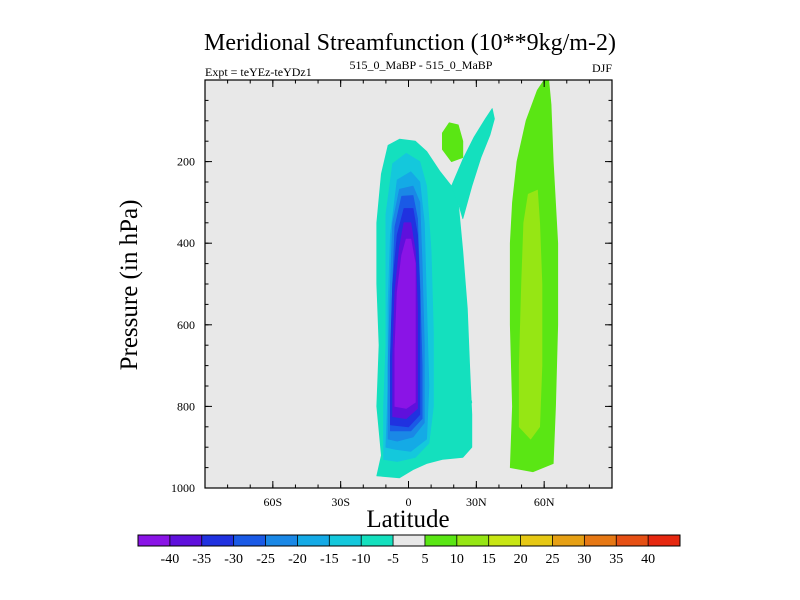 Image resolution: width=800 pixels, height=600 pixels. Describe the element at coordinates (201, 559) in the screenshot. I see `colorbar-label: -35` at that location.